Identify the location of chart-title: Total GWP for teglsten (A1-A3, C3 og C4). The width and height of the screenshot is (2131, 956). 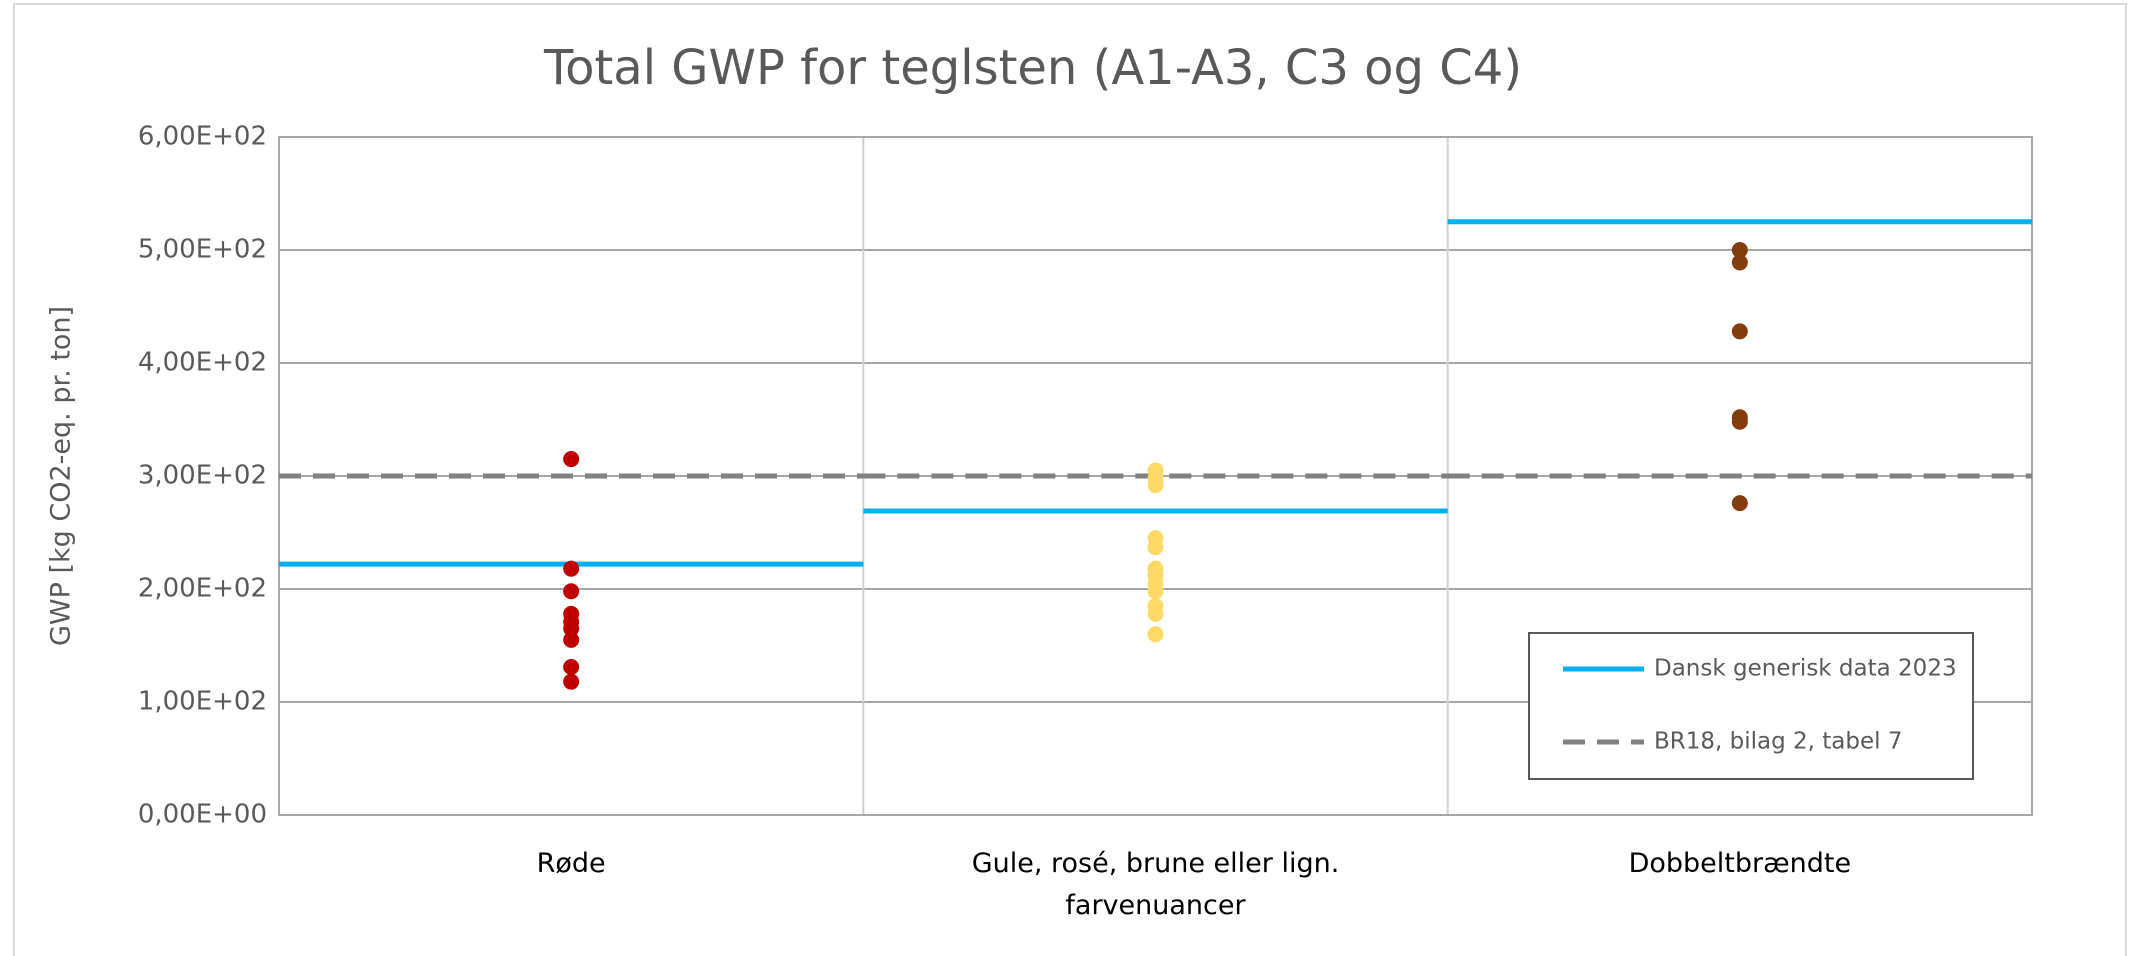
(1032, 68).